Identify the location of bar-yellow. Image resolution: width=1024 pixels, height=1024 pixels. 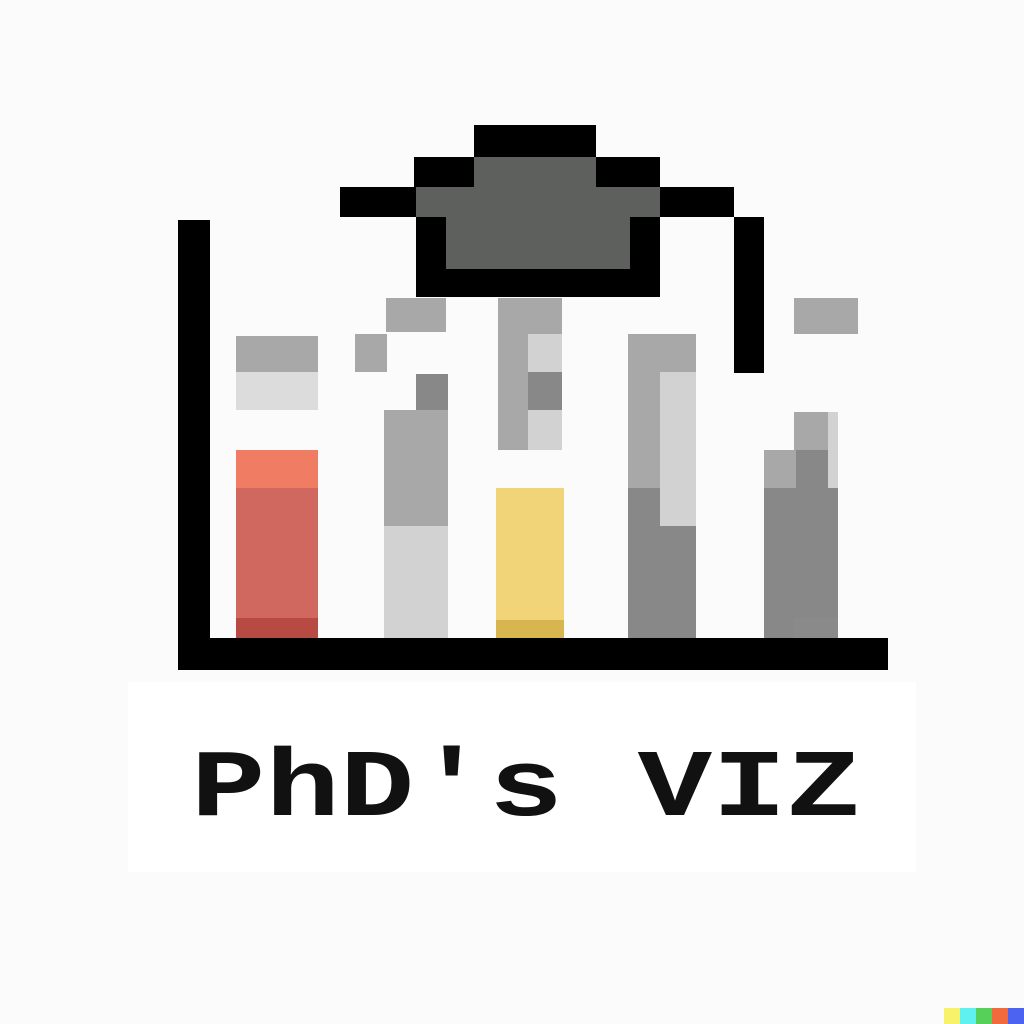
(530, 469).